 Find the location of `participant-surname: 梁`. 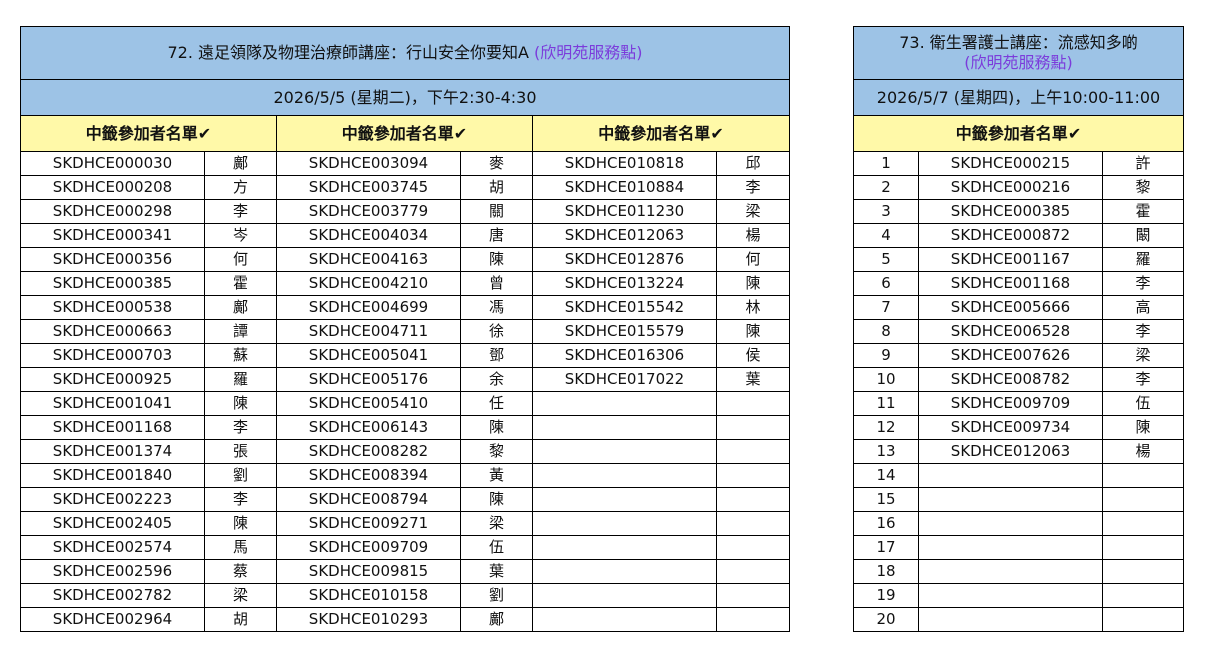

participant-surname: 梁 is located at coordinates (496, 523).